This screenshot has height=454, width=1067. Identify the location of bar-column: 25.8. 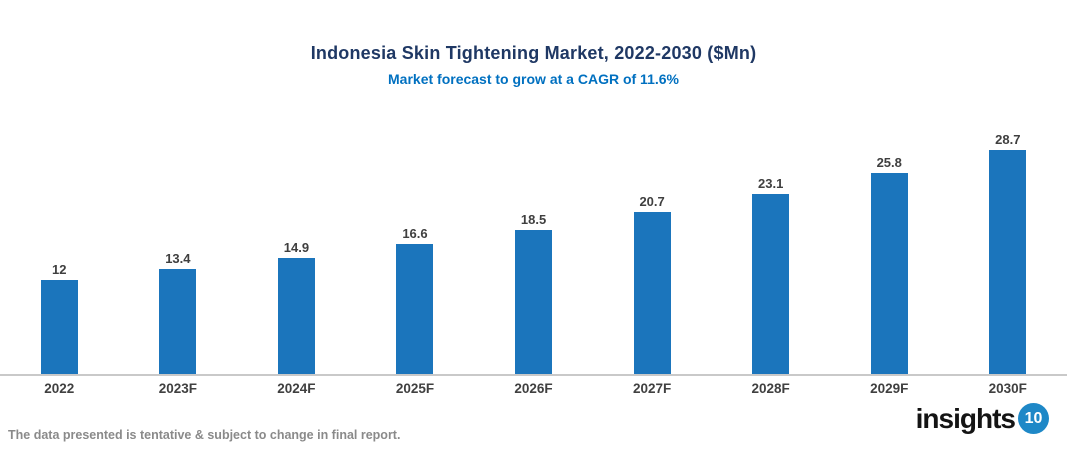
(889, 247).